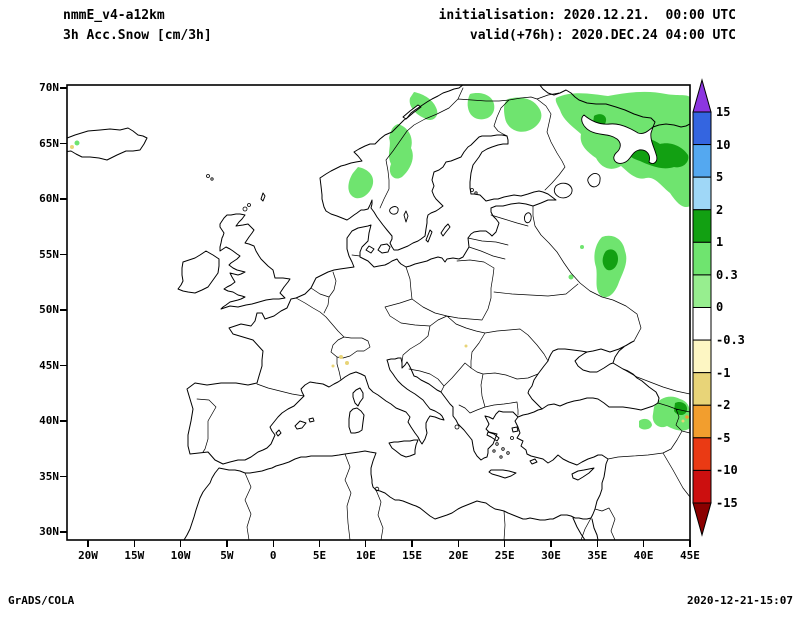 The height and width of the screenshot is (618, 800). What do you see at coordinates (394, 210) in the screenshot?
I see `lake-vanern` at bounding box center [394, 210].